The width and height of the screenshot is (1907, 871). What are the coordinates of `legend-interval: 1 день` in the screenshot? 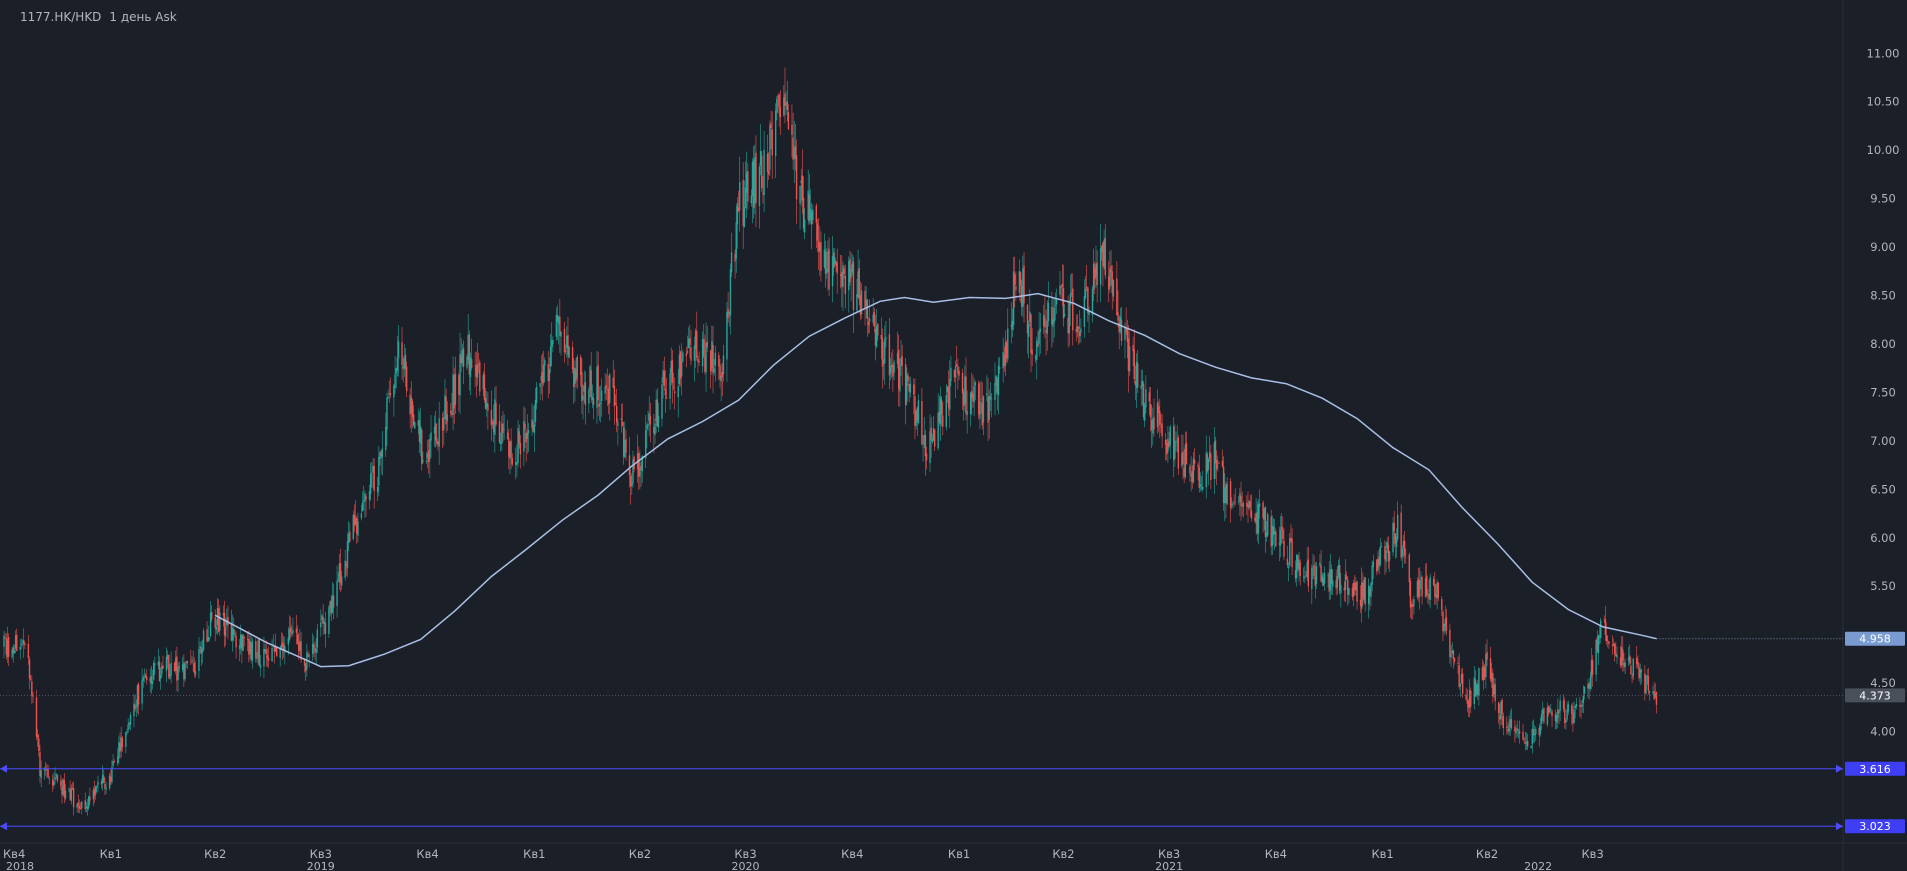 It's located at (130, 17).